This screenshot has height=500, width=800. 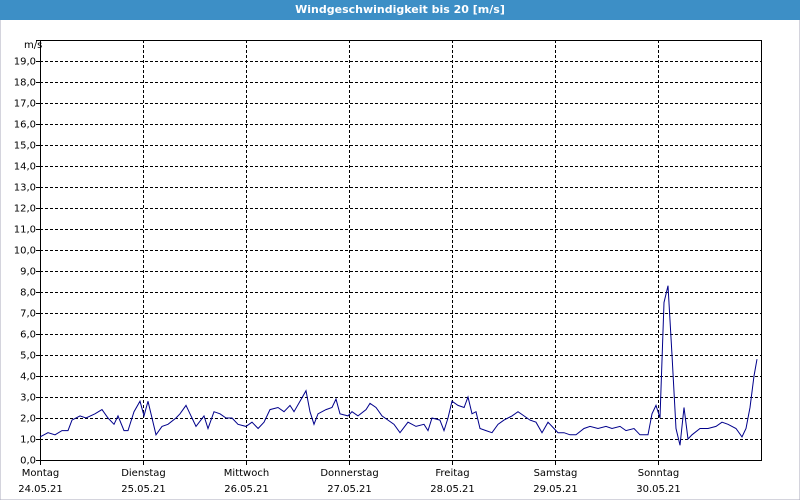 What do you see at coordinates (28, 356) in the screenshot?
I see `y-tick-label: 5,0` at bounding box center [28, 356].